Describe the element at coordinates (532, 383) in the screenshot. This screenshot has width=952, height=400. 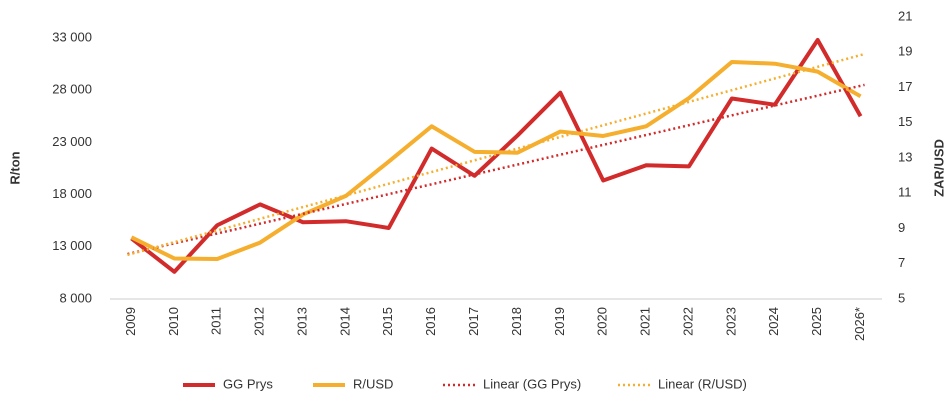
I see `legend-label: Linear (GG Prys)` at that location.